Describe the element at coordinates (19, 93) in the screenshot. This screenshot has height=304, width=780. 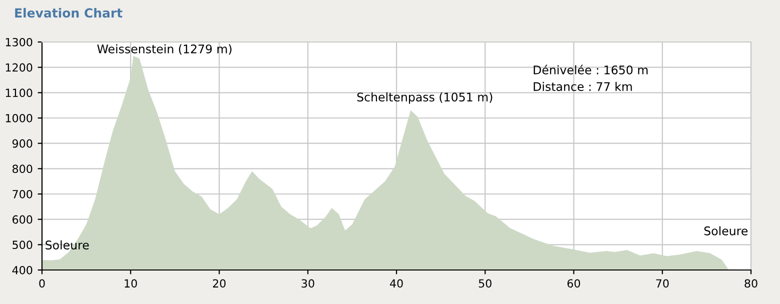
I see `y-tick-label: 1100` at that location.